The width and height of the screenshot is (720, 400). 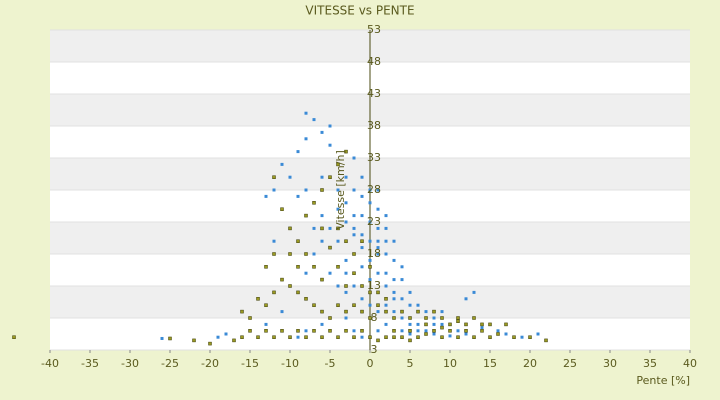 What do you see at coordinates (50, 363) in the screenshot?
I see `x-tick-label: -40` at bounding box center [50, 363].